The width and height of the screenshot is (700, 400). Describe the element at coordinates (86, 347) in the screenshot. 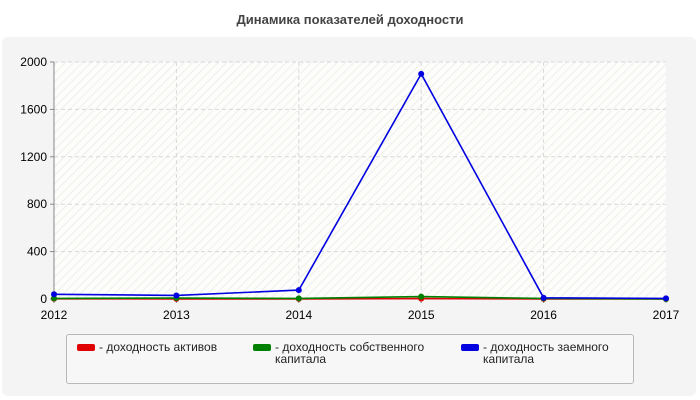

I see `legend-swatch-assets` at that location.